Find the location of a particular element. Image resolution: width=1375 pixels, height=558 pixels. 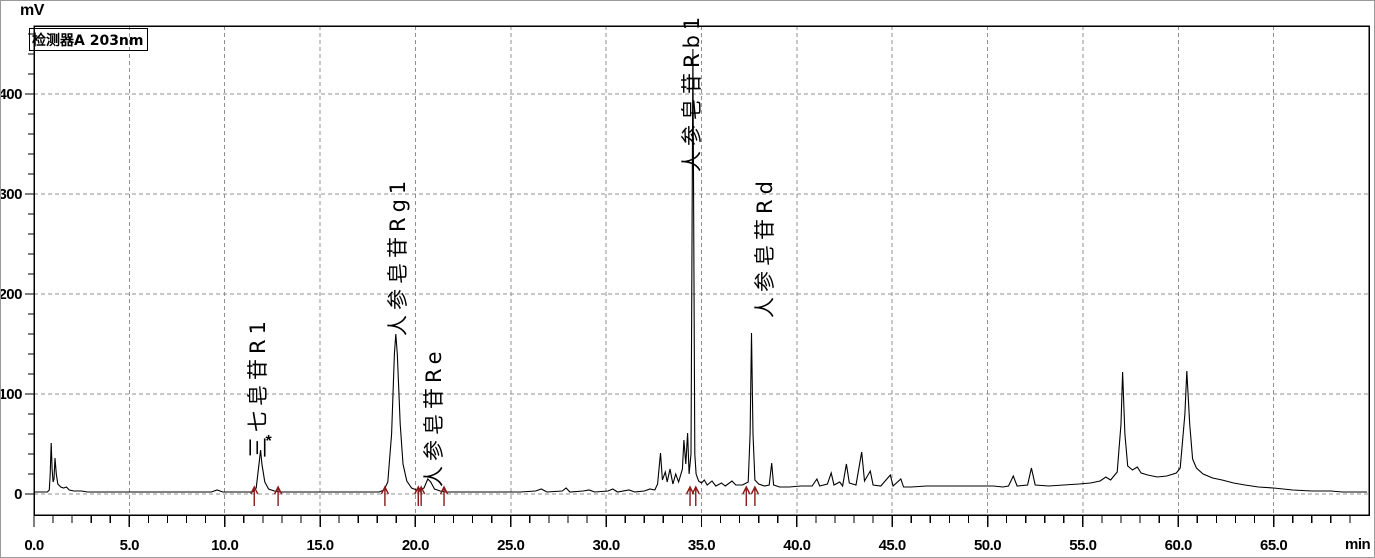

y-tick-label: 200 is located at coordinates (11, 294).